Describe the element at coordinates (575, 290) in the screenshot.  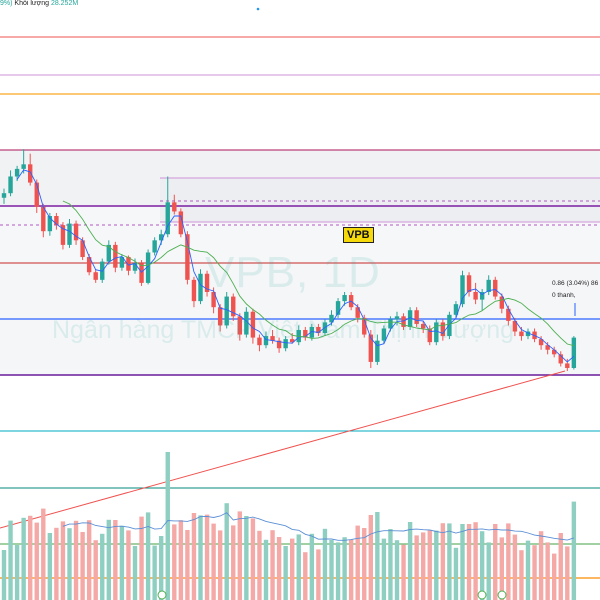
I see `info-box: 0.86 (3.04%) 86 0 thanh,` at that location.